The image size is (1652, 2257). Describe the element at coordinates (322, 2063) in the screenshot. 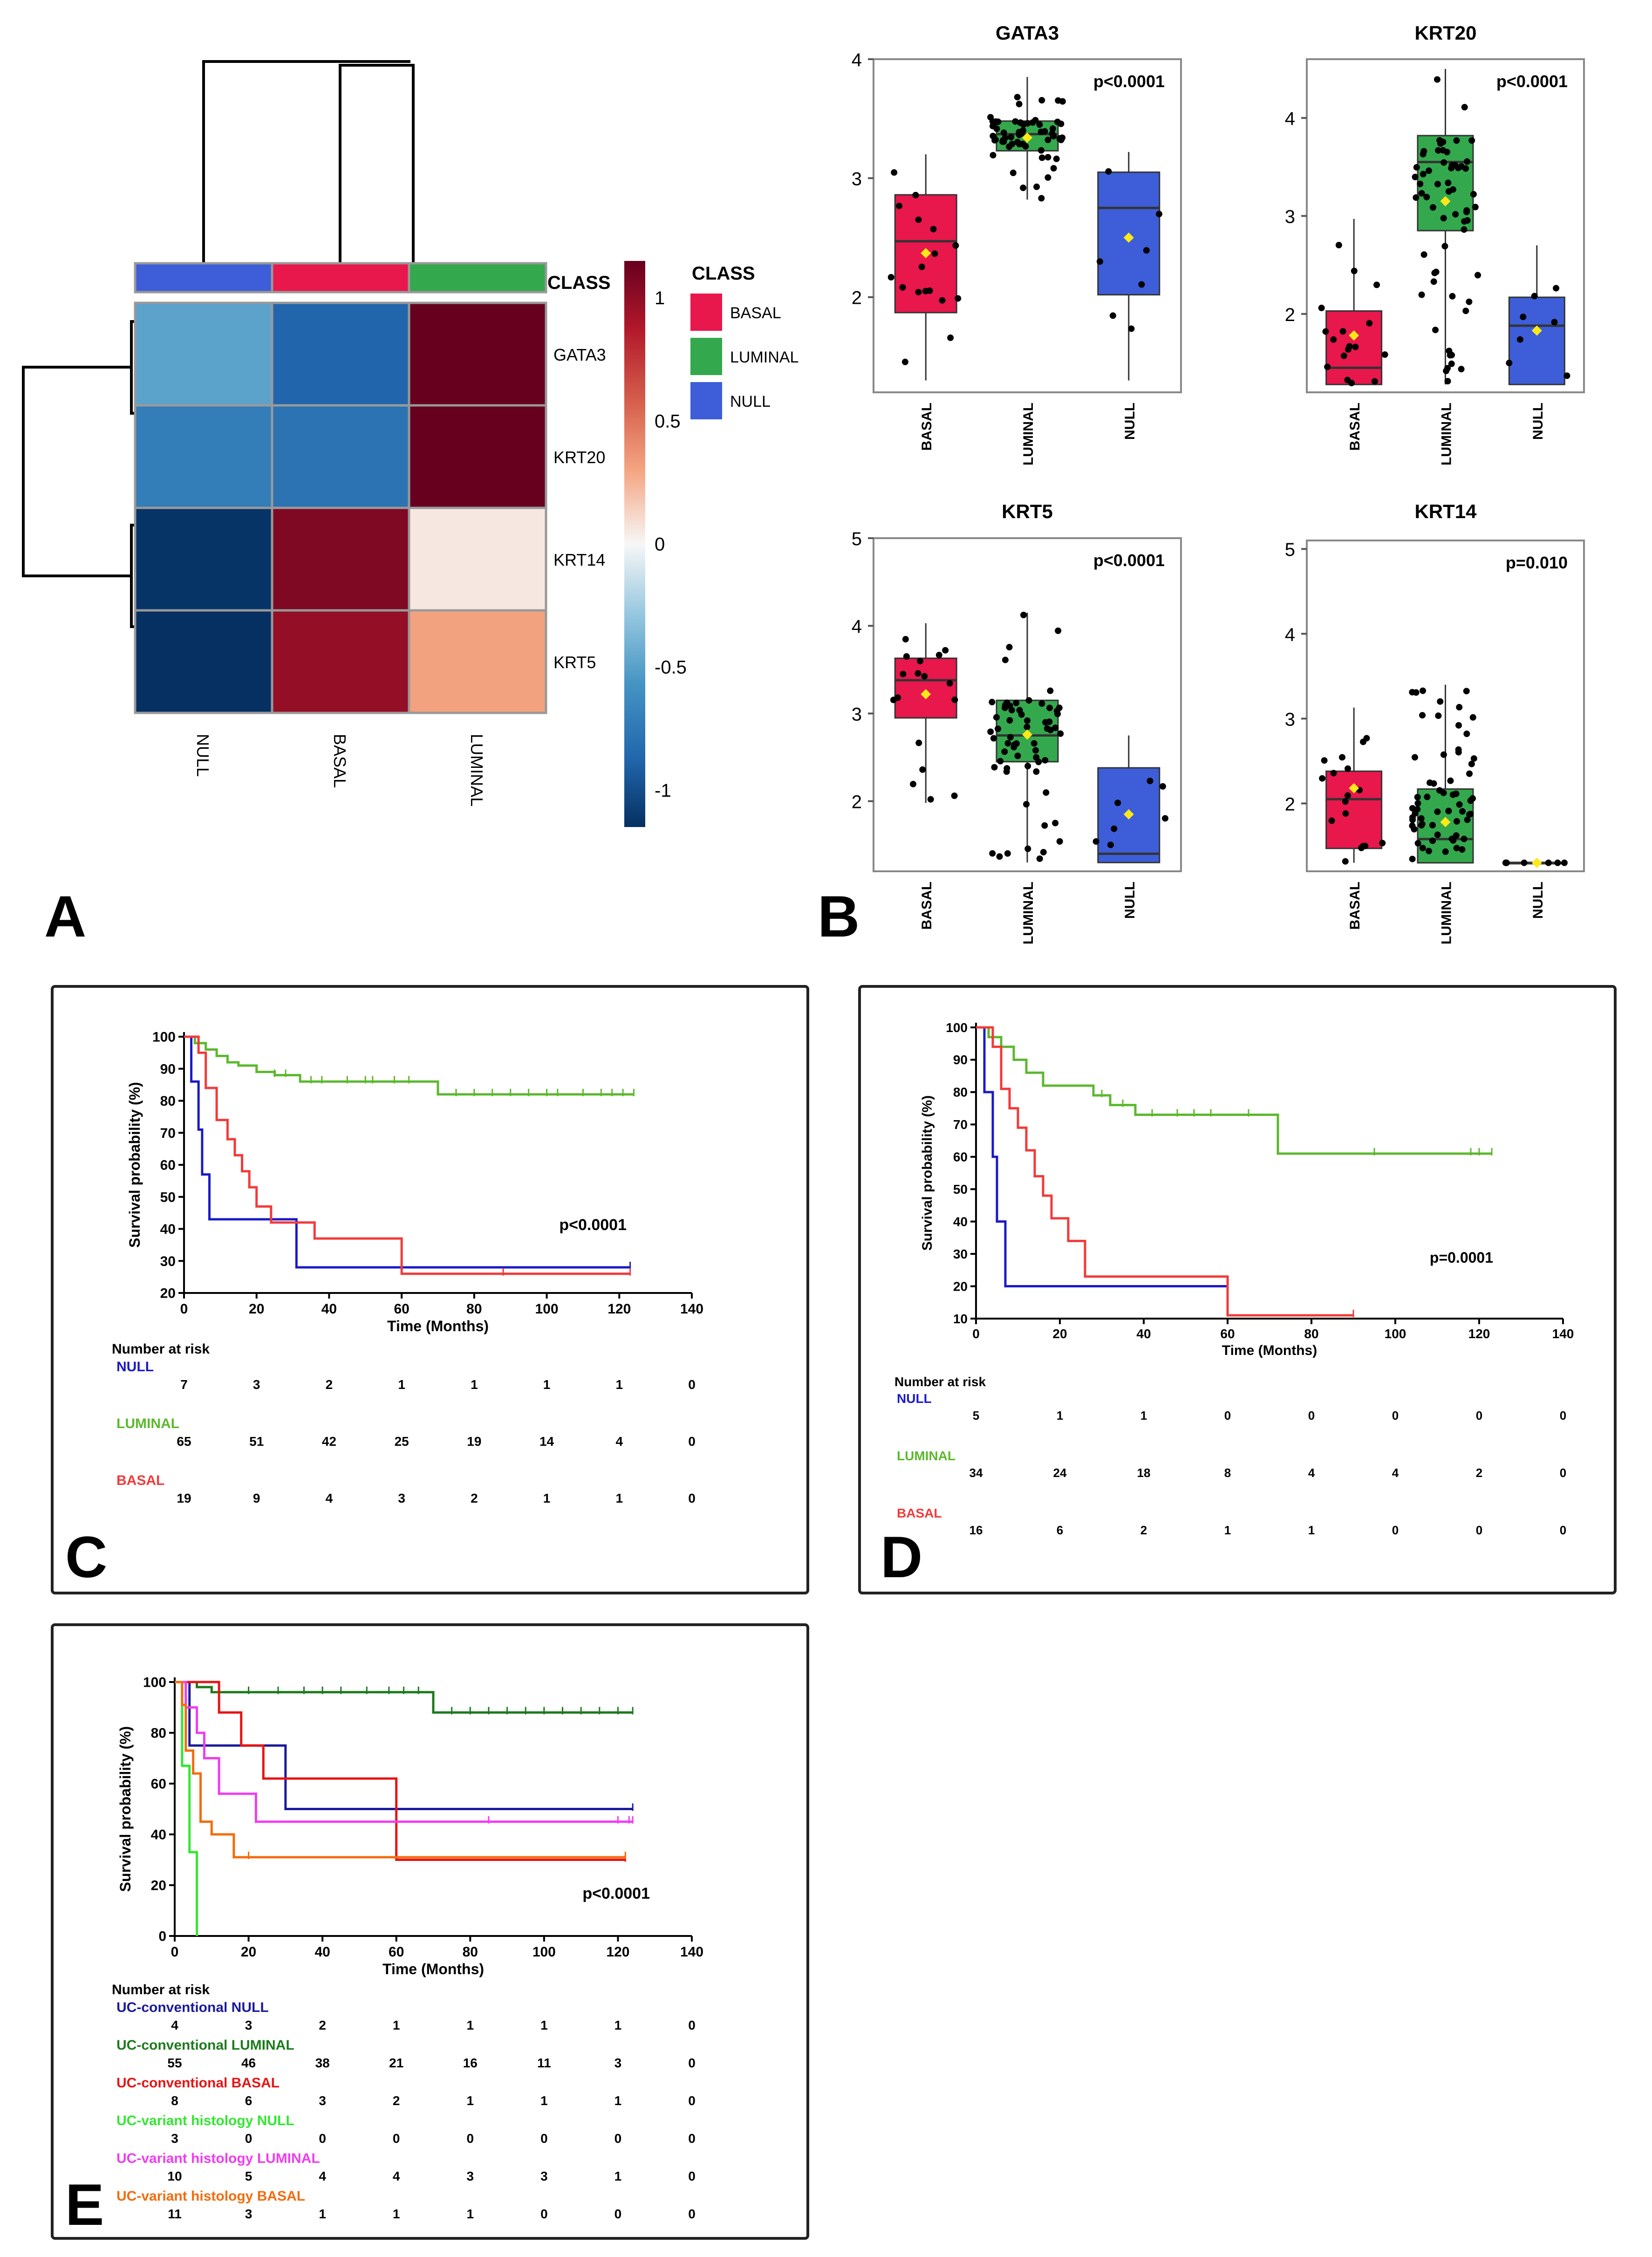

I see `risk-table-count: 38` at that location.